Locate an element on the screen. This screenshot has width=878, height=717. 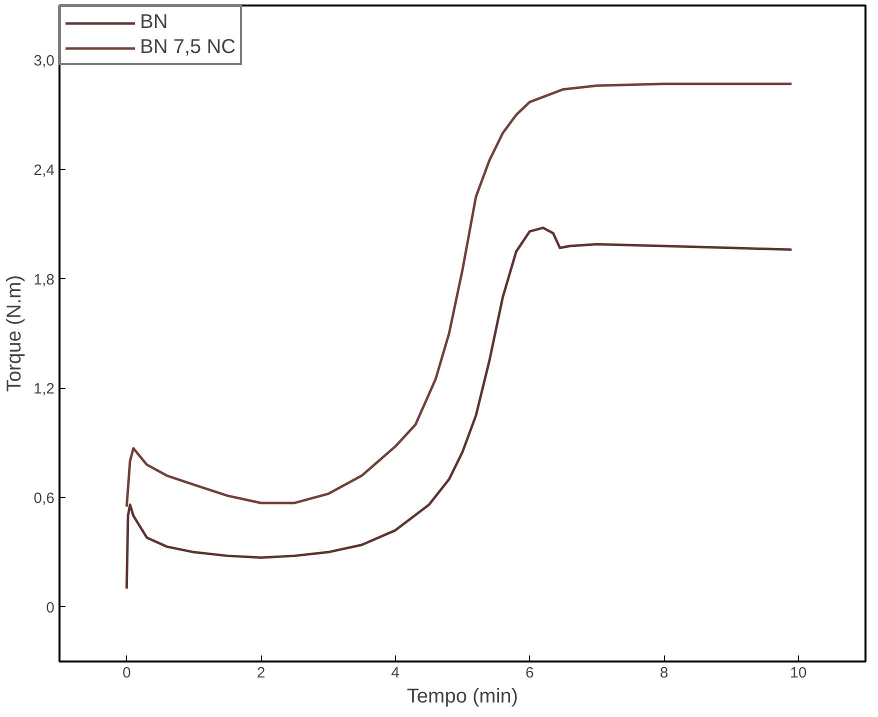
x-tick-label: 0 is located at coordinates (126, 673).